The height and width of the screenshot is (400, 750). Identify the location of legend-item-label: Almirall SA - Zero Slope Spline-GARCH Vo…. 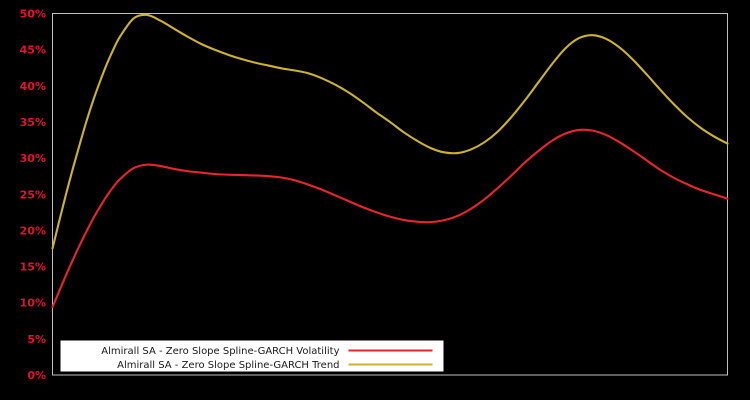
(220, 351).